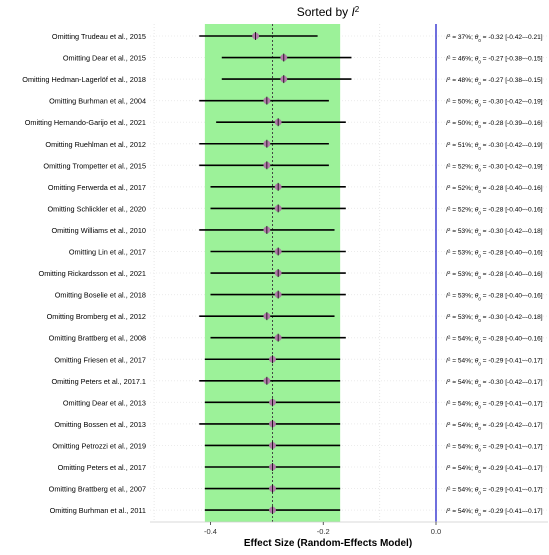  What do you see at coordinates (99, 445) in the screenshot?
I see `study-label: Omitting Petrozzi et al., 2019` at bounding box center [99, 445].